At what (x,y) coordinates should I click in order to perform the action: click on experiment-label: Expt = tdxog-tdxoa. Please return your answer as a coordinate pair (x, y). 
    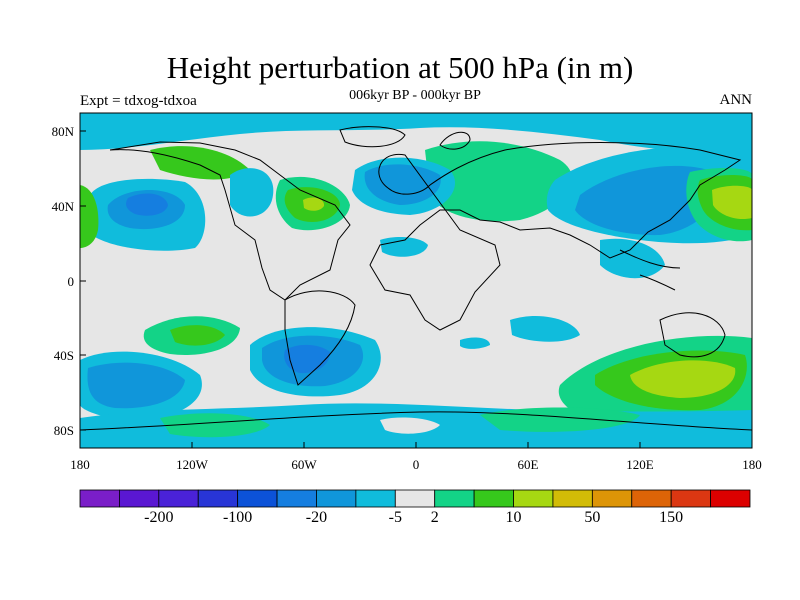
    Looking at the image, I should click on (138, 101).